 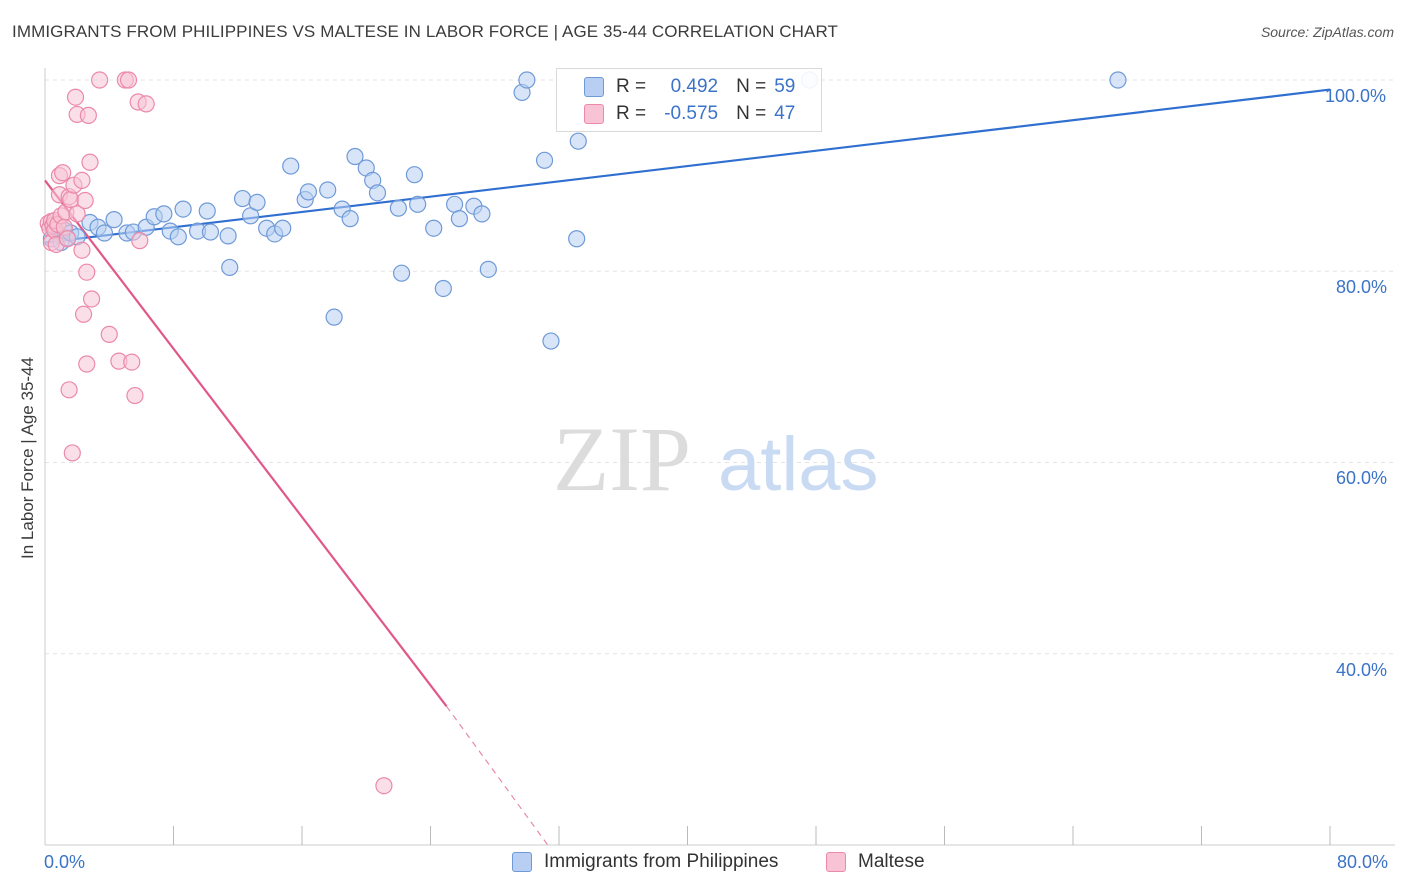 I want to click on y-tick-label-80: 80.0%, so click(x=1362, y=287).